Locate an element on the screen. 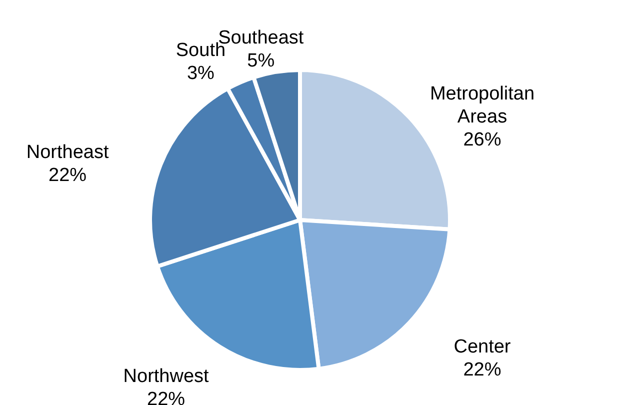 Image resolution: width=629 pixels, height=405 pixels. slice-label: Northwest is located at coordinates (166, 377).